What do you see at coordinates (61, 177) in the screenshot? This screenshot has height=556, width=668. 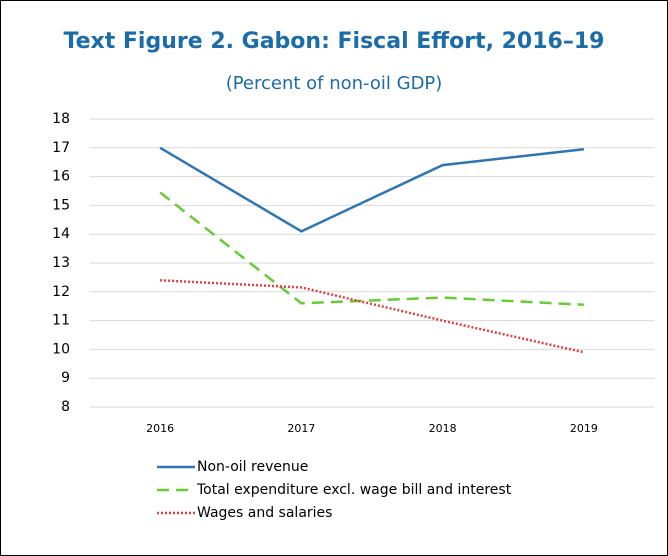 I see `y-tick-label: 16` at bounding box center [61, 177].